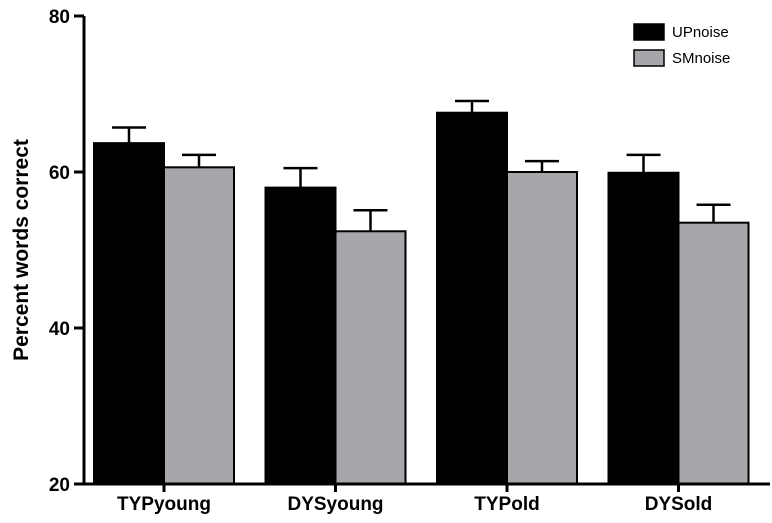 This screenshot has height=523, width=772. I want to click on bar-smnoise-typold, so click(542, 328).